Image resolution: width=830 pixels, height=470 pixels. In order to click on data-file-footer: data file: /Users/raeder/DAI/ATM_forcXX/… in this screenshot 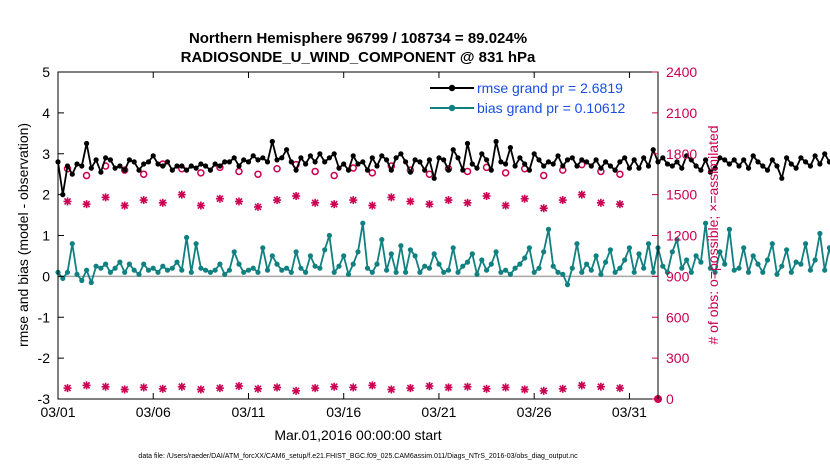, I will do `click(358, 456)`.